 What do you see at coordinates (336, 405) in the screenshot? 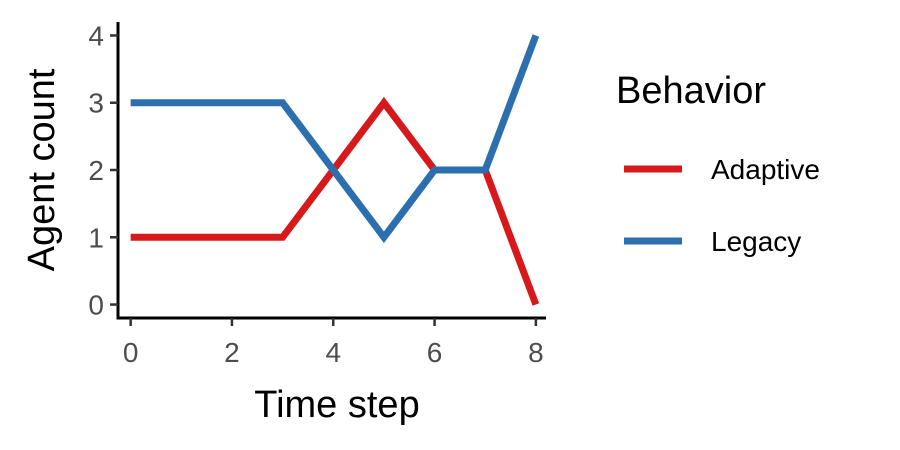
I see `x-axis-title: Time step` at bounding box center [336, 405].